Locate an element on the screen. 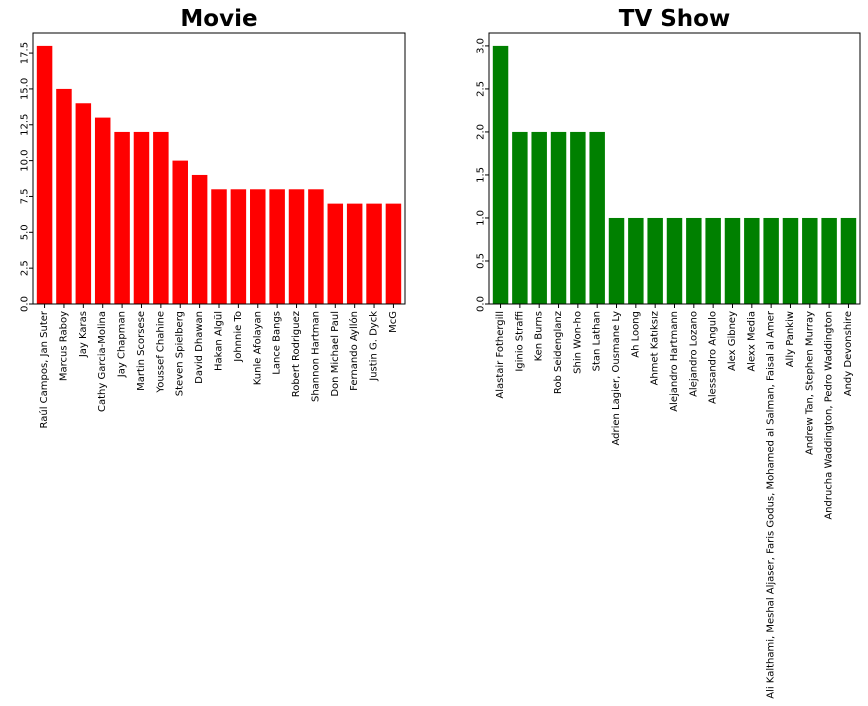 The height and width of the screenshot is (706, 868). chart-title: Movie is located at coordinates (218, 19).